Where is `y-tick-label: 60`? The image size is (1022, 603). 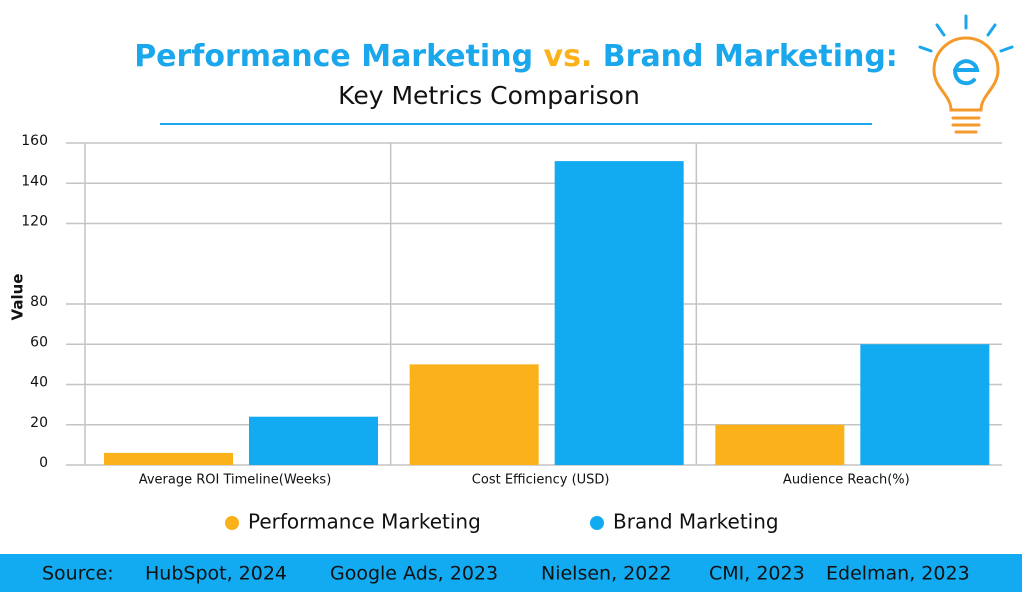 y-tick-label: 60 is located at coordinates (39, 342).